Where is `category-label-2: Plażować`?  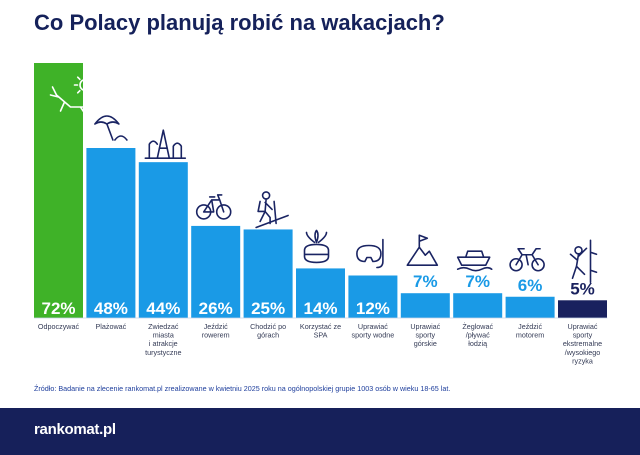 category-label-2: Plażować is located at coordinates (111, 326).